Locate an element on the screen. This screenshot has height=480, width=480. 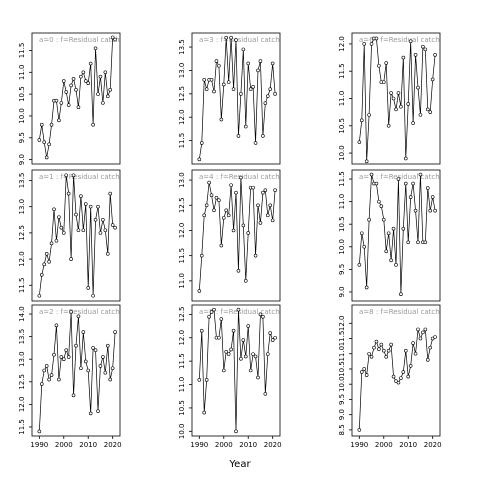
x-tick-label: 2000 is located at coordinates (384, 445).